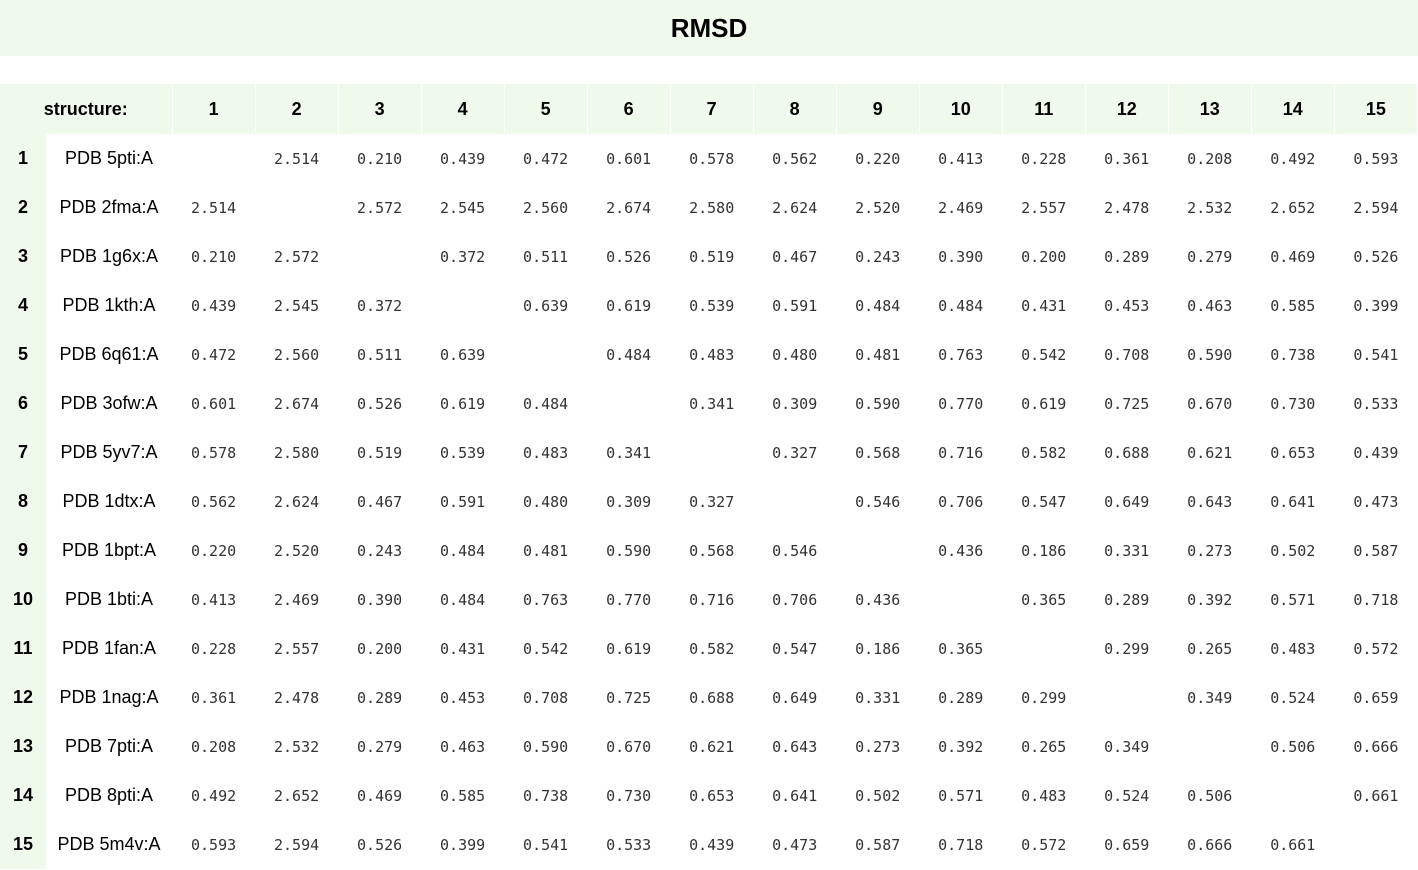 The height and width of the screenshot is (870, 1418). I want to click on rmsd-cell: 0.469, so click(380, 795).